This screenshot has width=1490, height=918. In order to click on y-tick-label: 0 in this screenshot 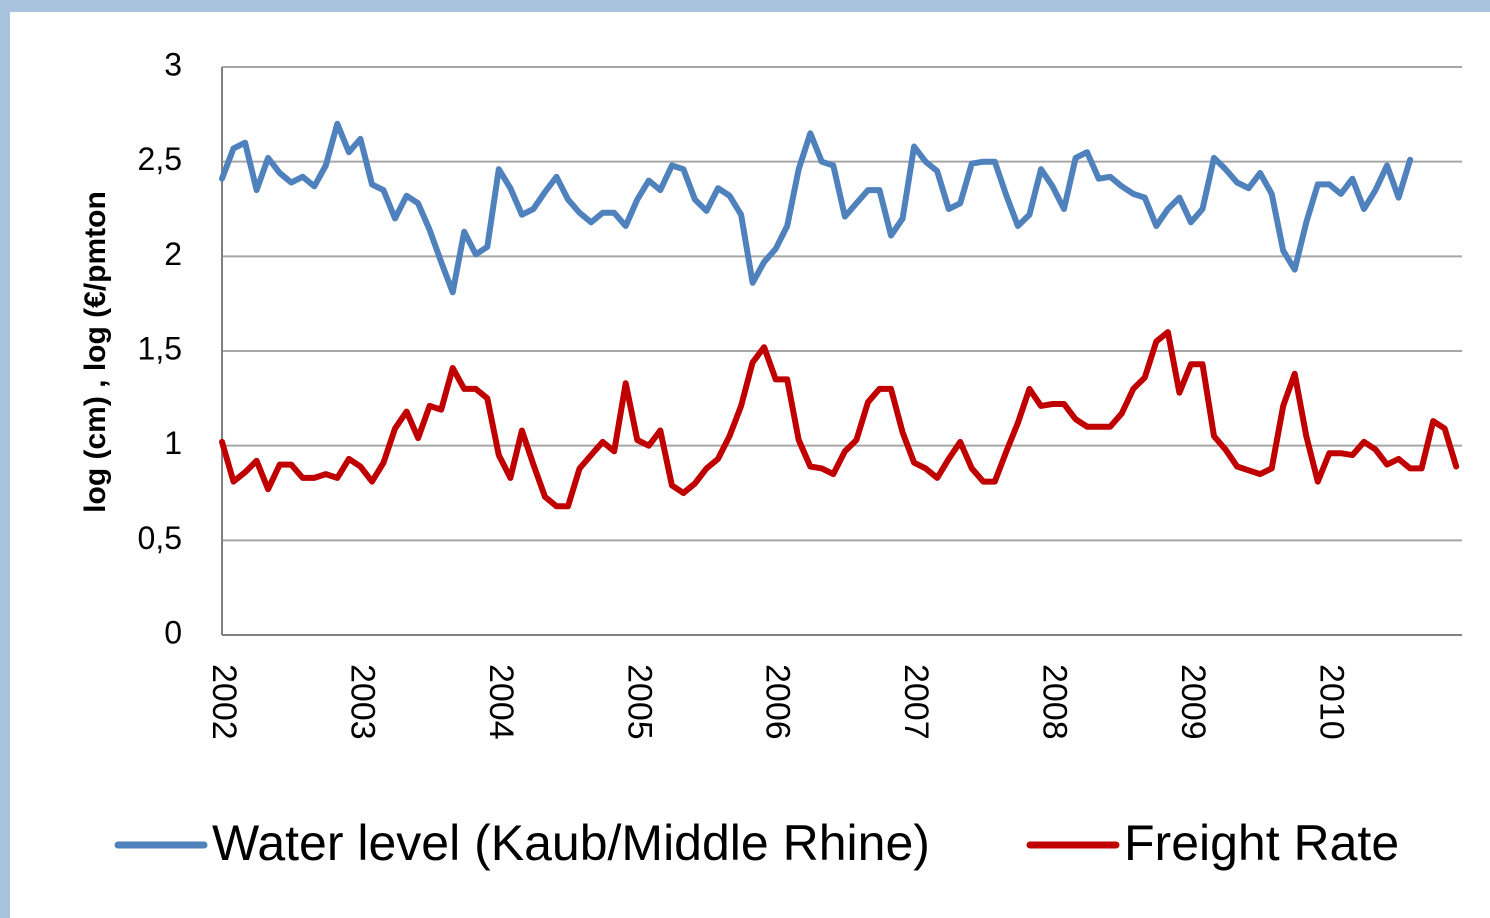, I will do `click(173, 632)`.